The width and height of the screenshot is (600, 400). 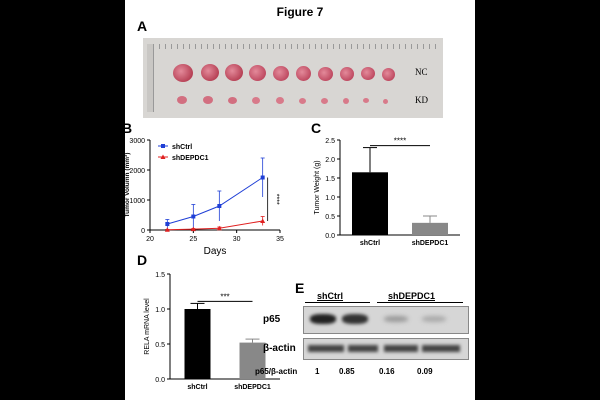 What do you see at coordinates (330, 141) in the screenshot?
I see `y-tick-label: 2.5` at bounding box center [330, 141].